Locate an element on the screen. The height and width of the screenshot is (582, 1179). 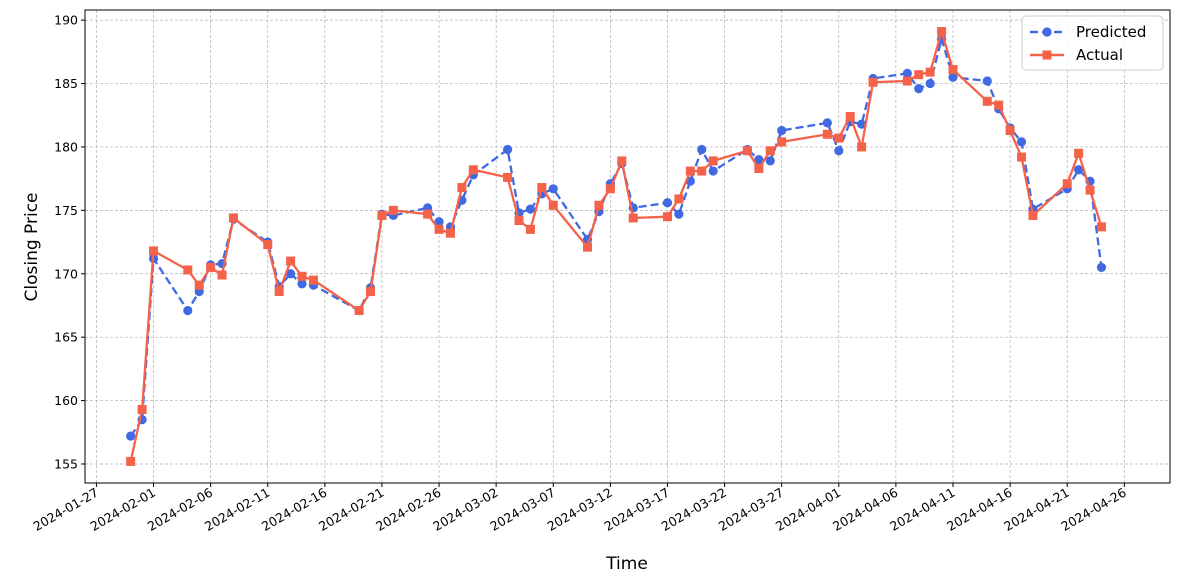
y-tick-label: 185 is located at coordinates (66, 83).